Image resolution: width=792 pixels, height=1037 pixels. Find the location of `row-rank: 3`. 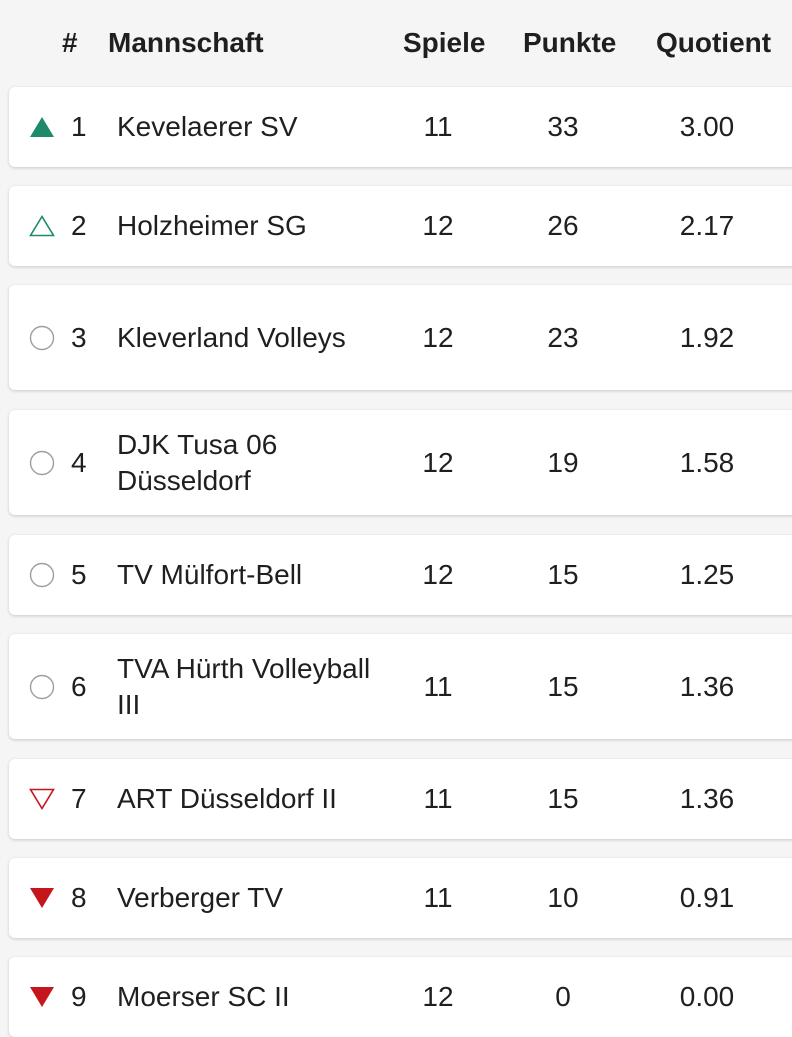

row-rank: 3 is located at coordinates (79, 337).